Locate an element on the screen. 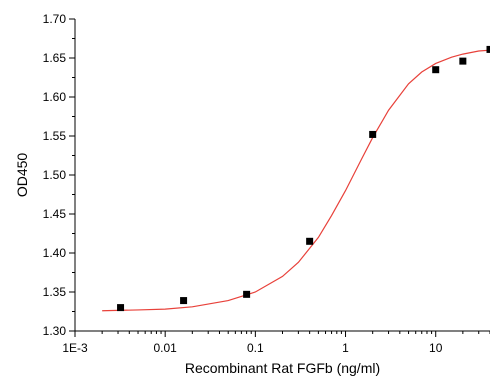 The image size is (490, 378). y-tick-label: 1.60 is located at coordinates (55, 97).